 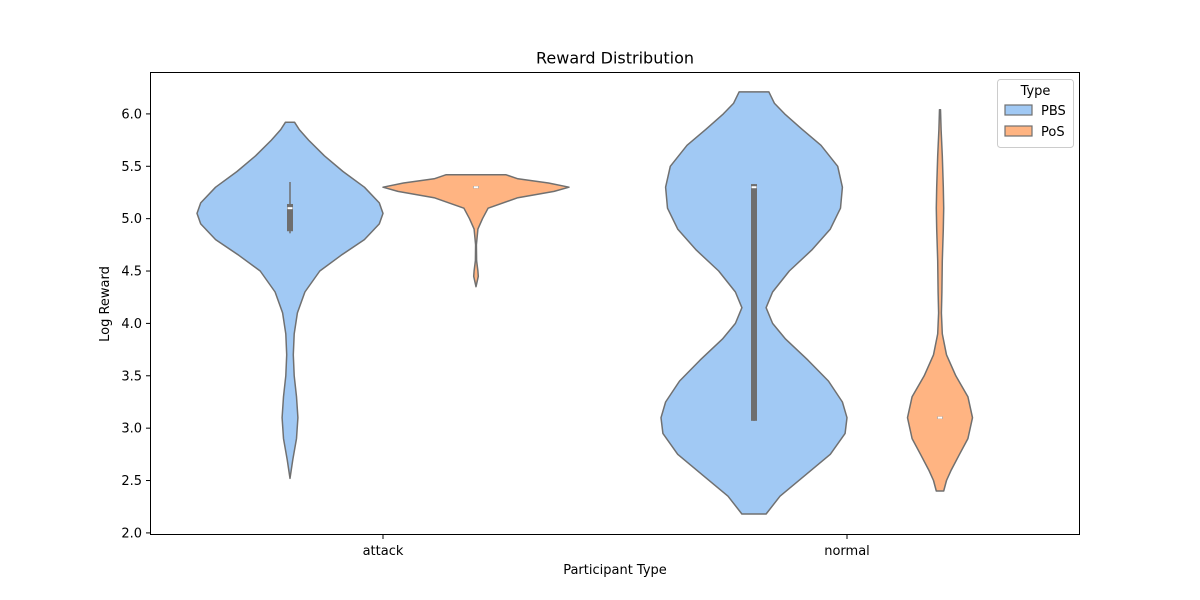 I want to click on legend-swatch-pbs, so click(x=1018, y=110).